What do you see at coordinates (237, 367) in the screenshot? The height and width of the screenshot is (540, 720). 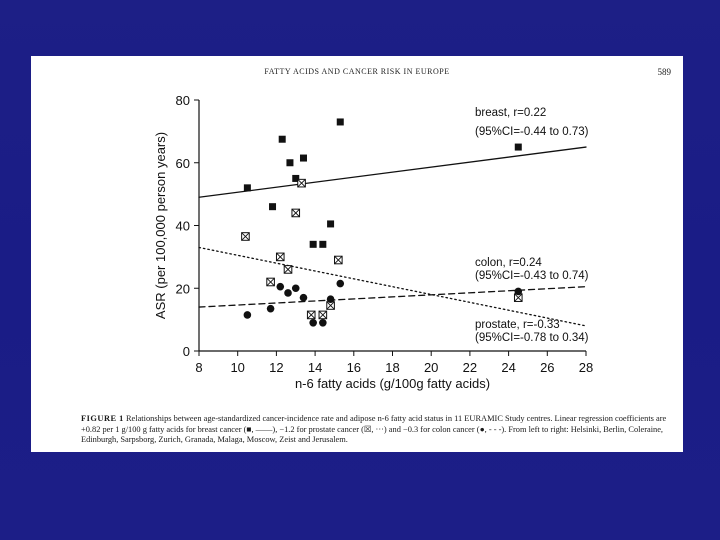 I see `x-tick-label: 10` at bounding box center [237, 367].